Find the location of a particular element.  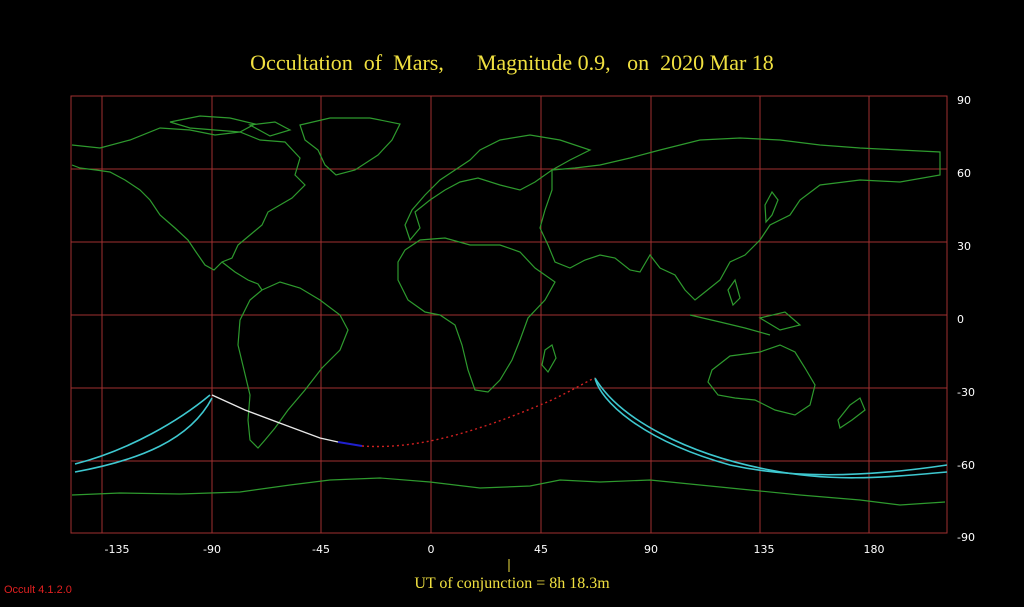

conjunction-time: UT of conjunction = 8h 18.3m is located at coordinates (512, 583).